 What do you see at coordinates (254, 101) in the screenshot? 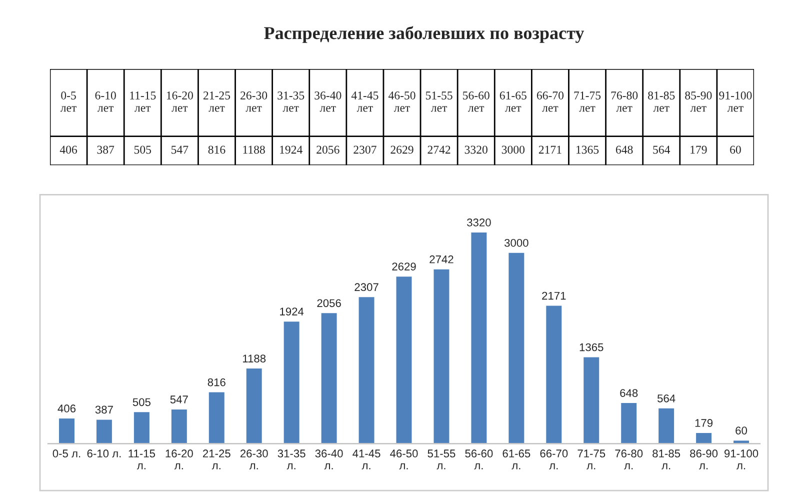
I see `text: 26-30 лет` at bounding box center [254, 101].